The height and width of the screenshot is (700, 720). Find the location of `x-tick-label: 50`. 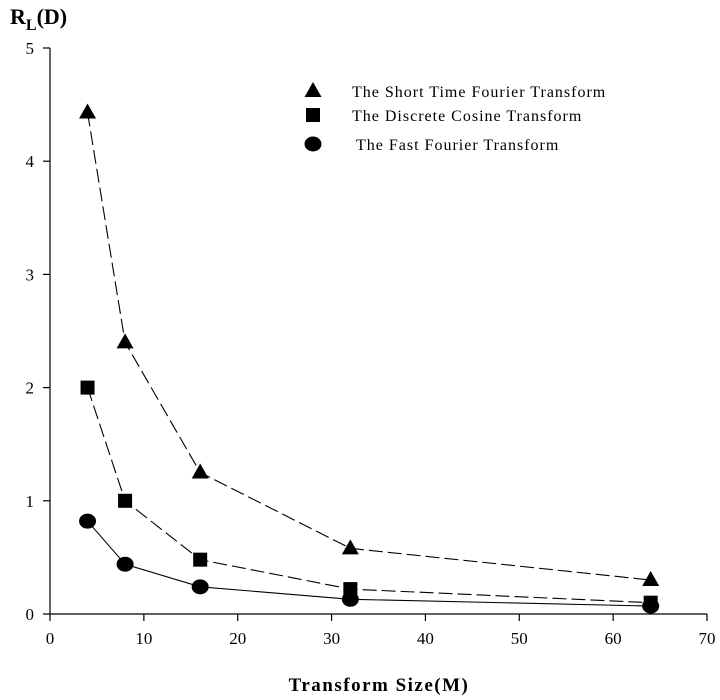

x-tick-label: 50 is located at coordinates (519, 638).